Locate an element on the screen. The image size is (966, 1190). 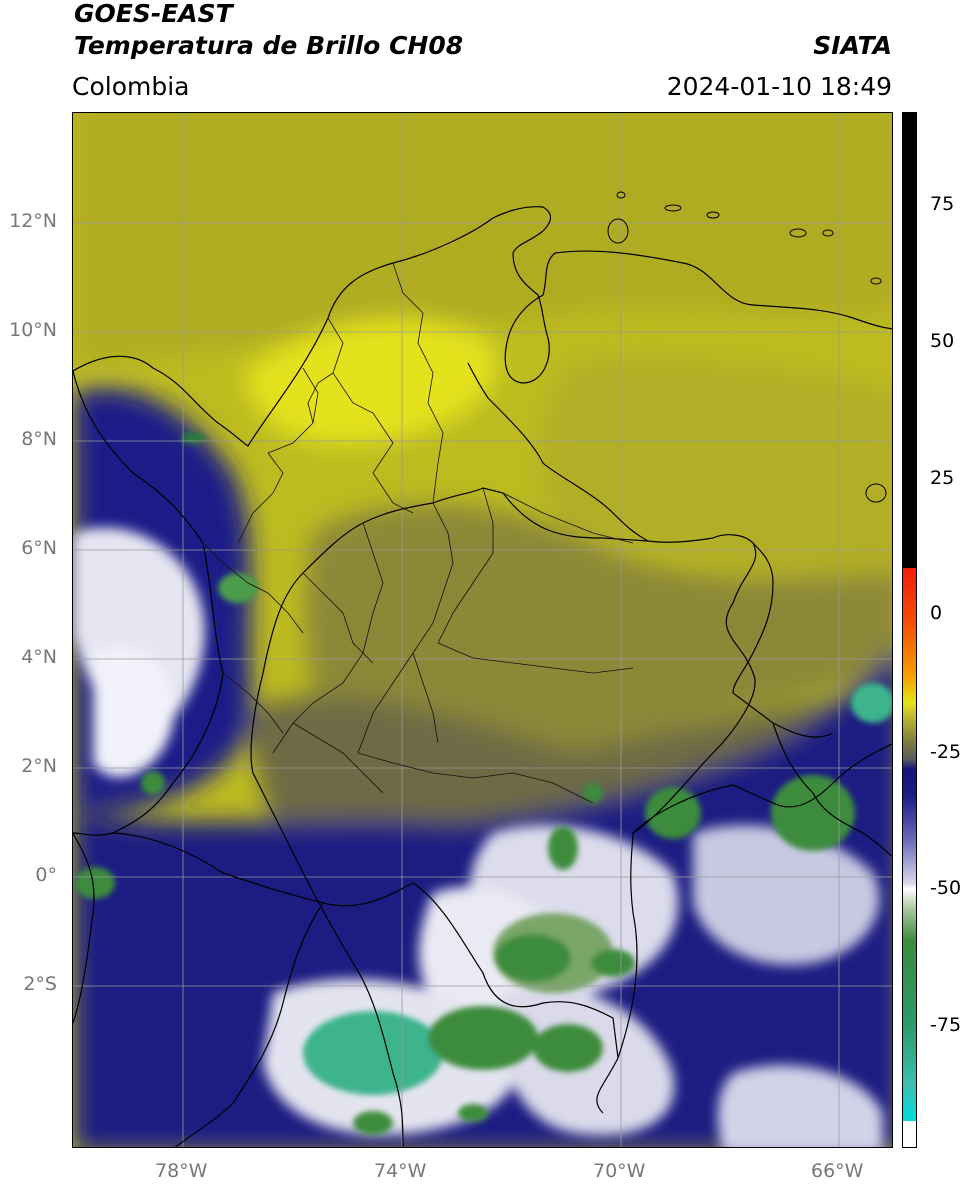
colorbar-tick-50: 50 is located at coordinates (942, 341).